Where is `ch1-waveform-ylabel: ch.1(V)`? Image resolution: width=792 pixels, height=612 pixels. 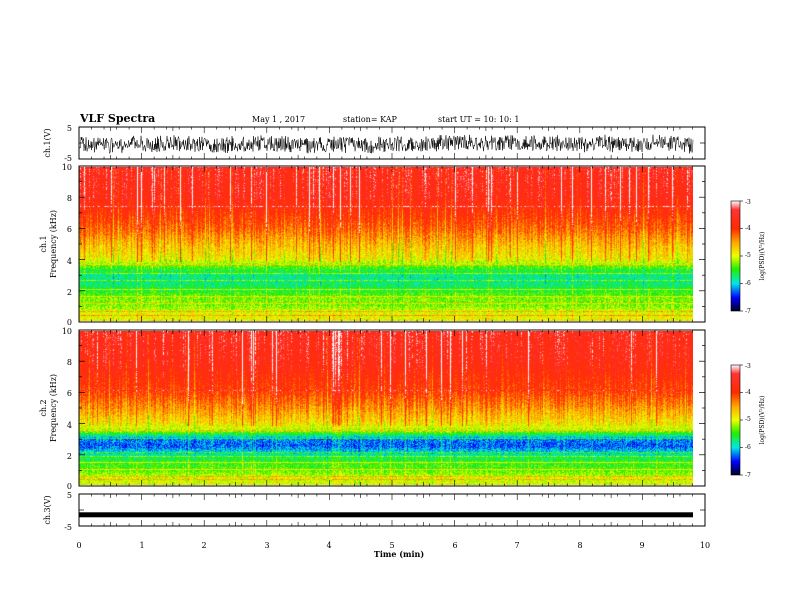 ch1-waveform-ylabel: ch.1(V) is located at coordinates (47, 142).